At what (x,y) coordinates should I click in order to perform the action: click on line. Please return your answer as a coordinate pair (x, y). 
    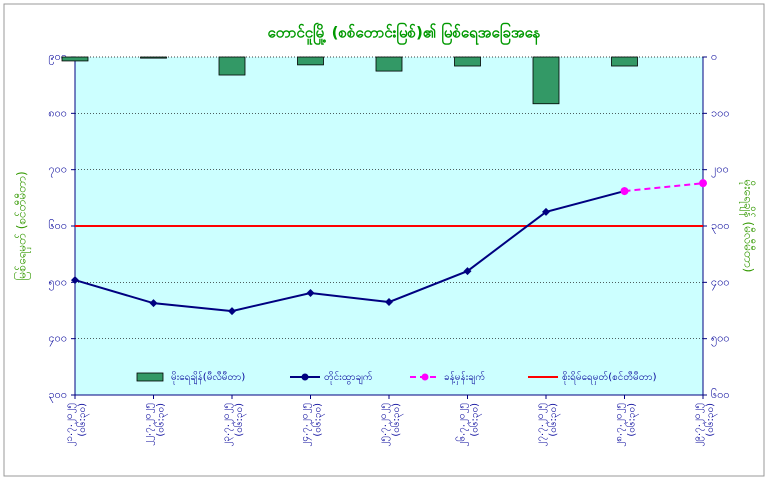
    Looking at the image, I should click on (664, 187).